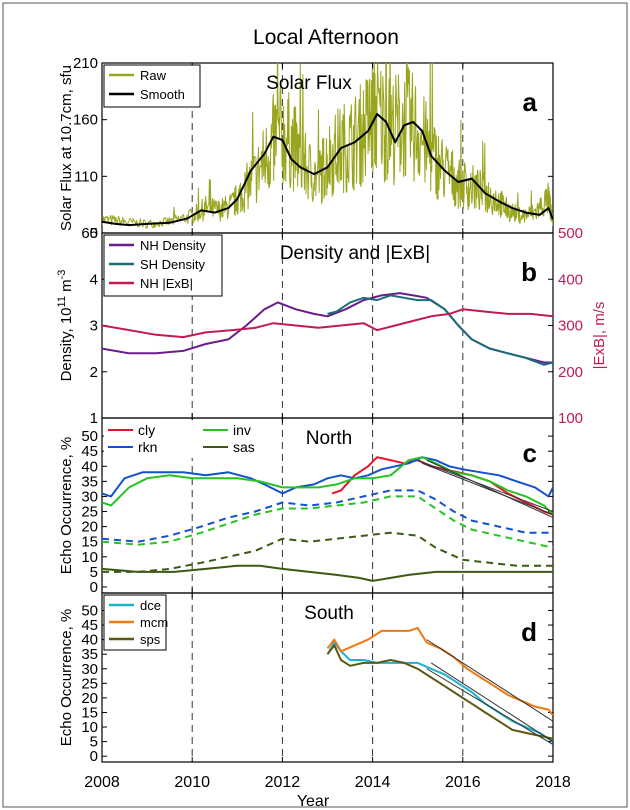  What do you see at coordinates (162, 94) in the screenshot?
I see `legend-label-smooth: Smooth` at bounding box center [162, 94].